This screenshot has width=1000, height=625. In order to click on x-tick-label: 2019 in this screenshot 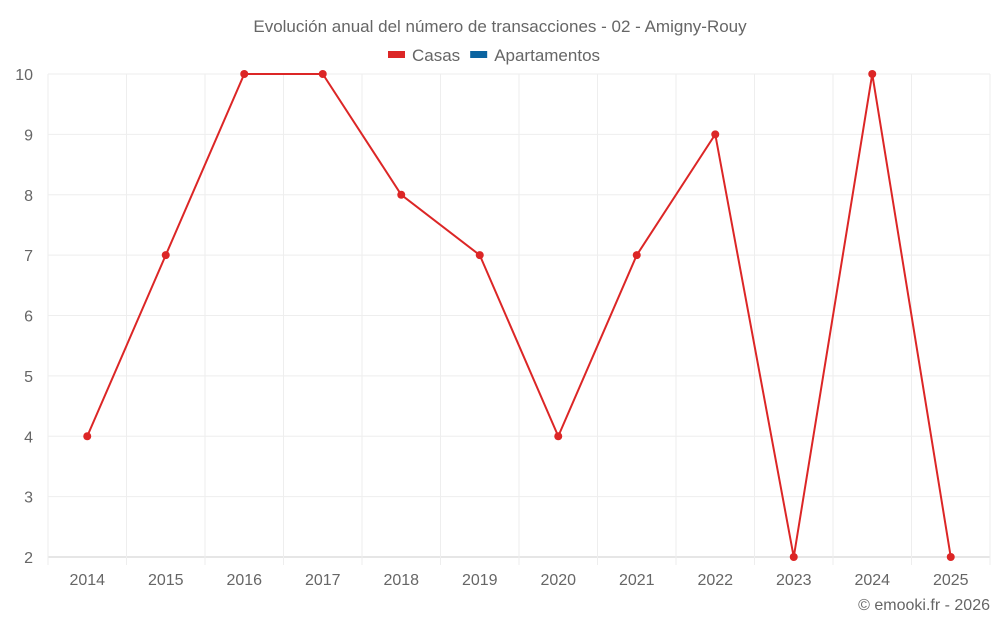, I will do `click(480, 580)`.